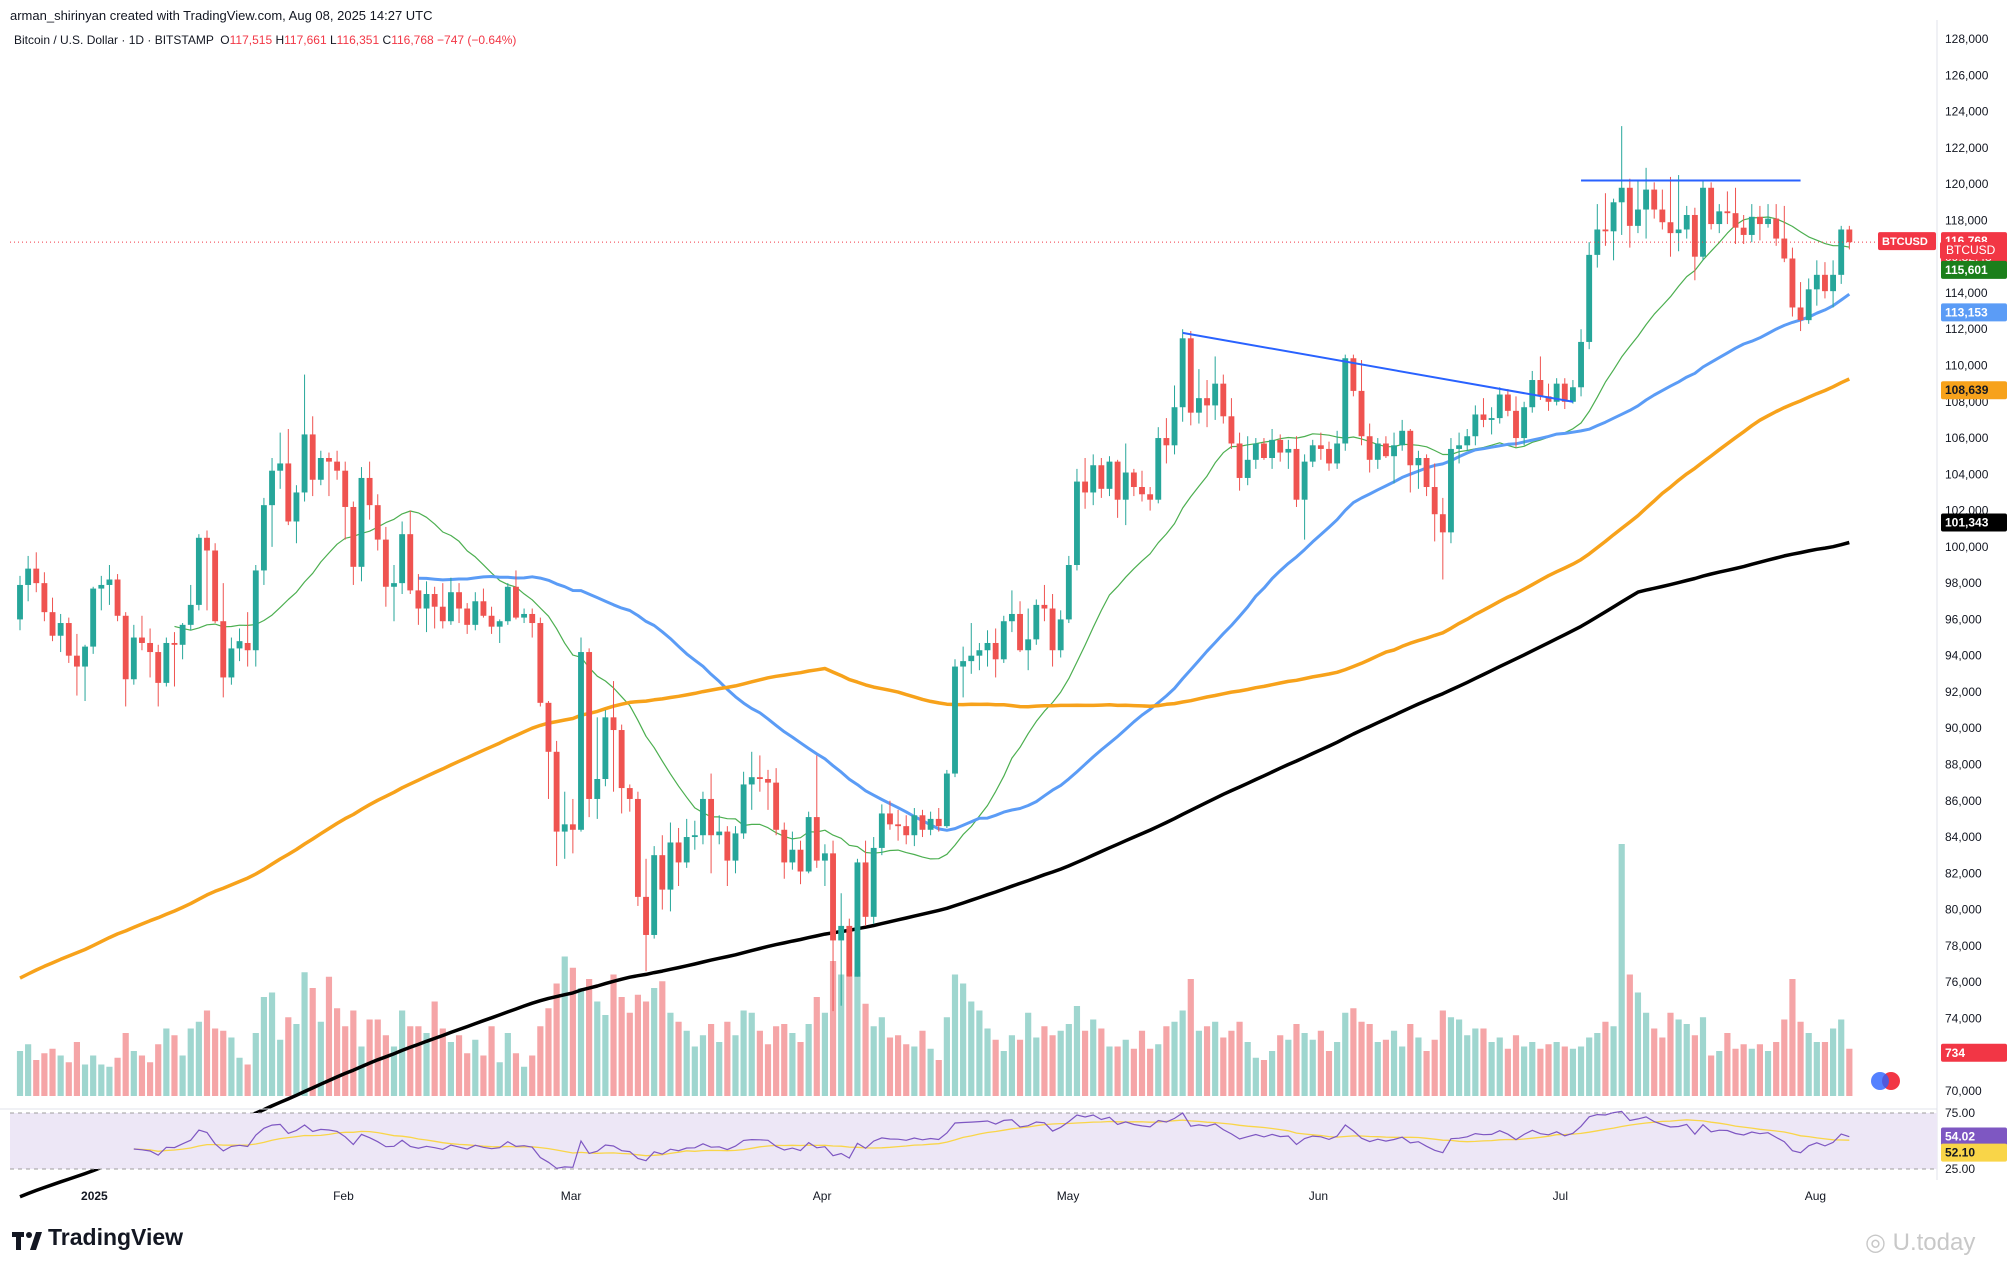 The image size is (2014, 1269). What do you see at coordinates (991, 1139) in the screenshot?
I see `rsi-line` at bounding box center [991, 1139].